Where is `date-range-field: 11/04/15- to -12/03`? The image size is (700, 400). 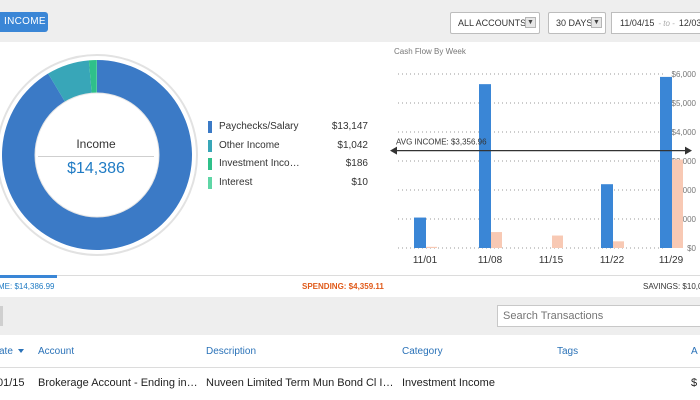
date-range-field: 11/04/15- to -12/03 is located at coordinates (655, 23).